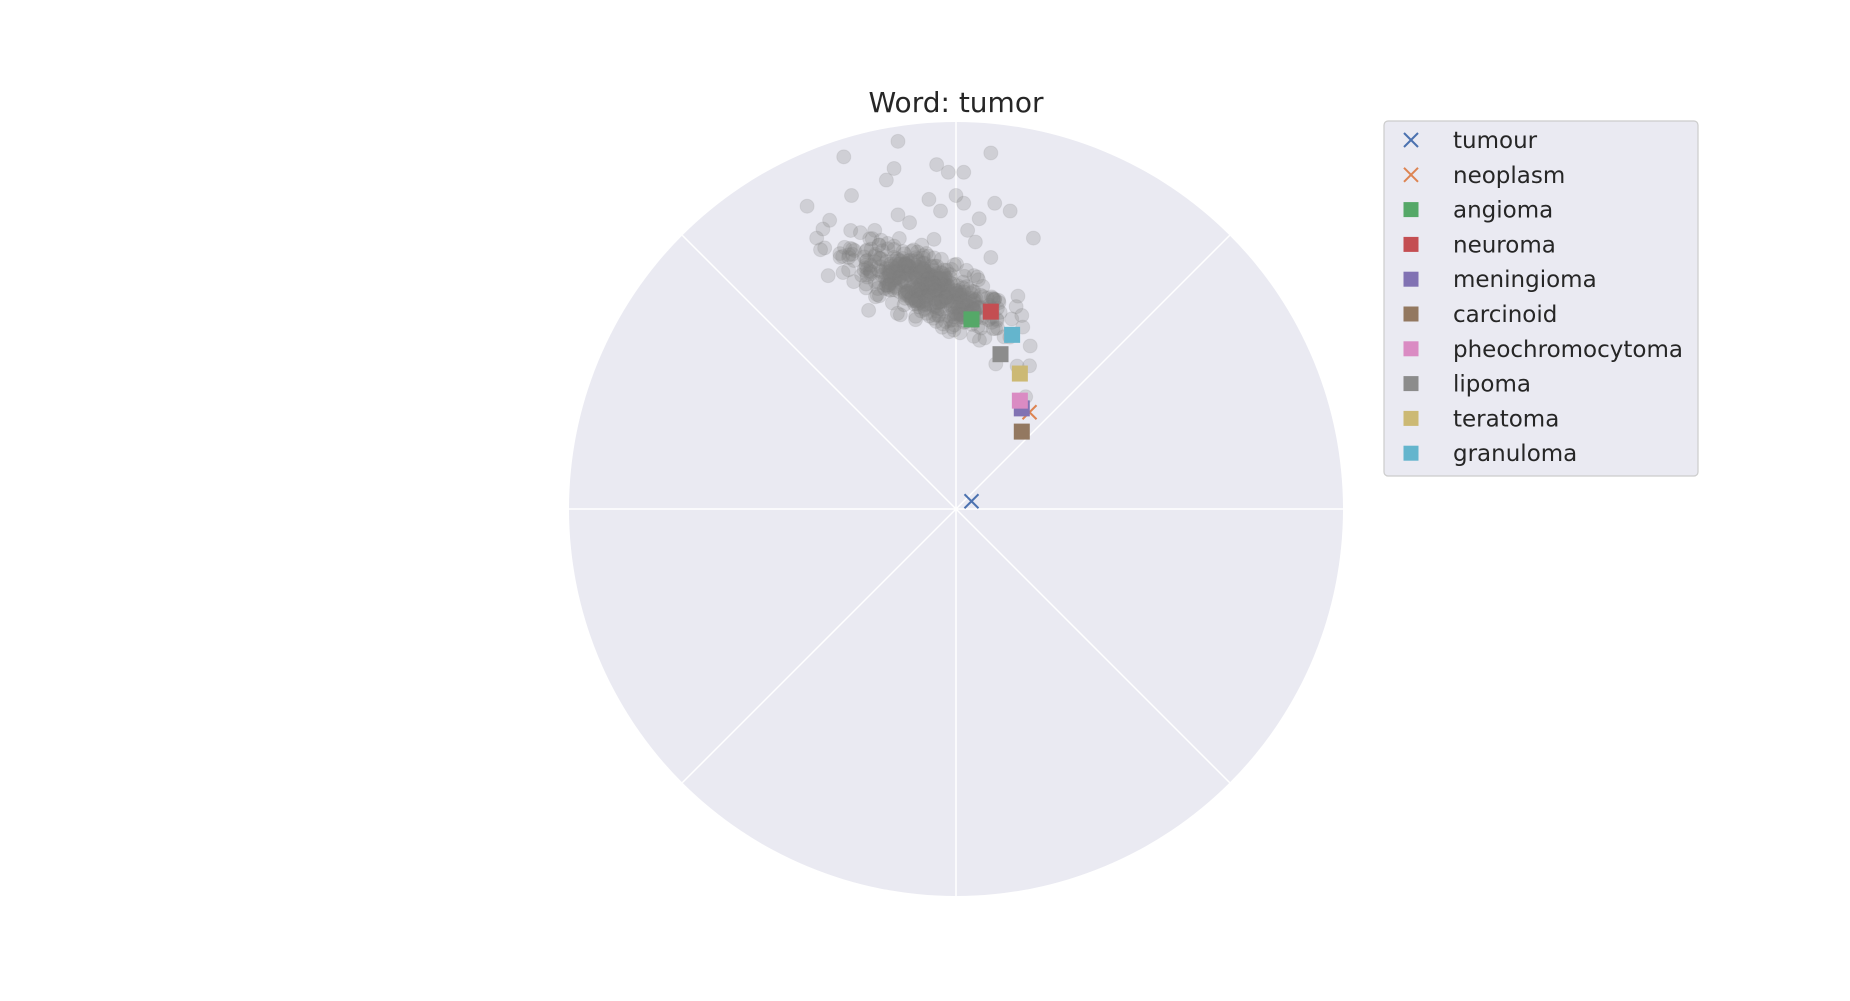 This screenshot has height=1001, width=1850. I want to click on point-angioma, so click(971, 319).